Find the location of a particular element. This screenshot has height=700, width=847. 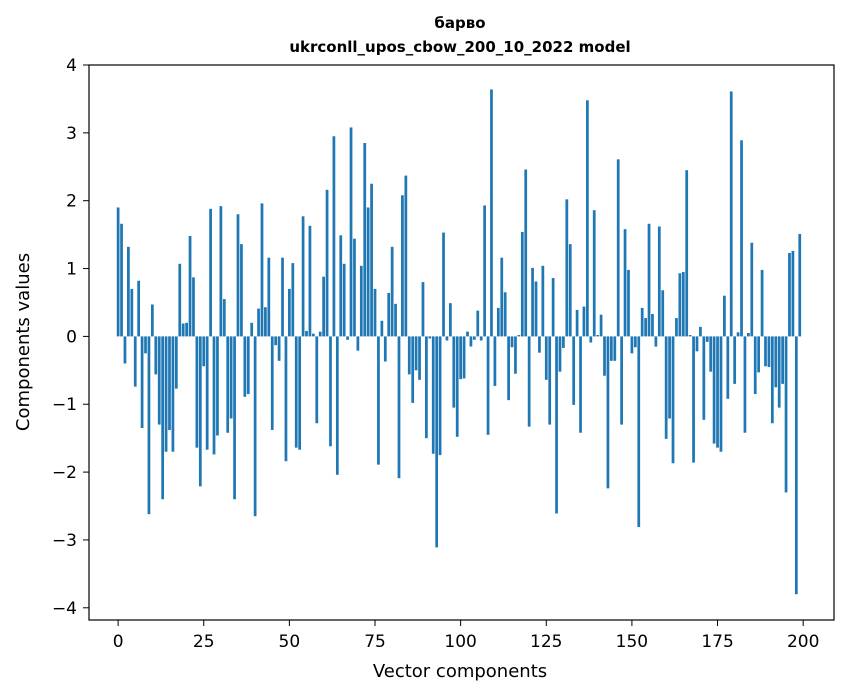

x-tick-label: 100 is located at coordinates (460, 642).